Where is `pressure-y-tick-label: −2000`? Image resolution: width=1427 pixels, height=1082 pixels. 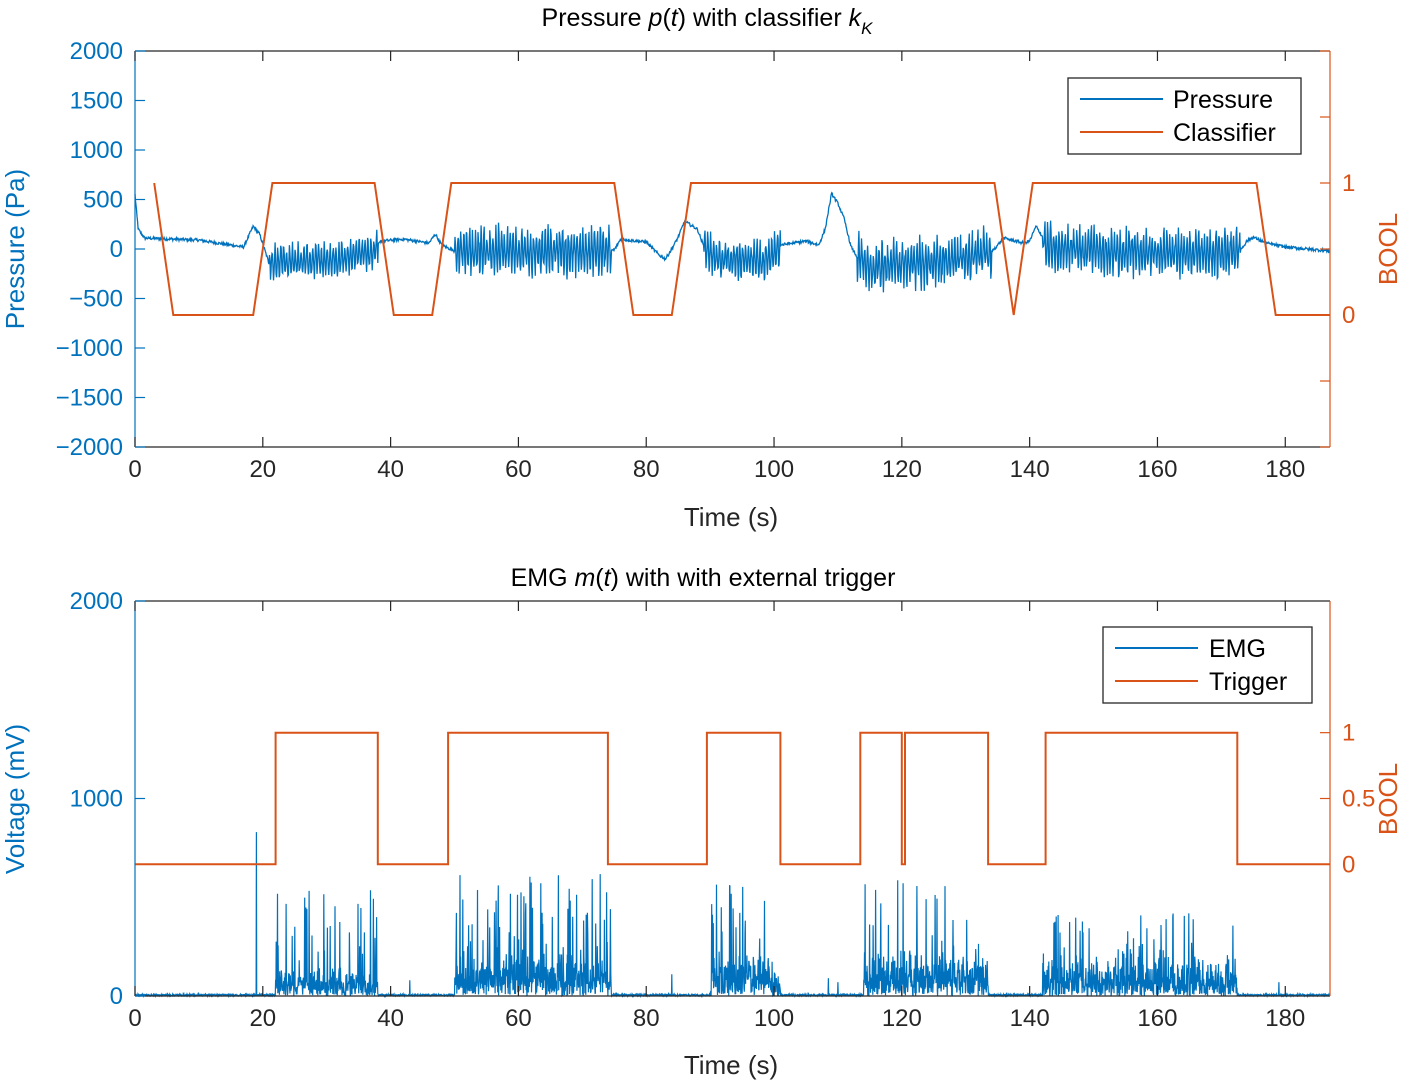
pressure-y-tick-label: −2000 is located at coordinates (89, 447).